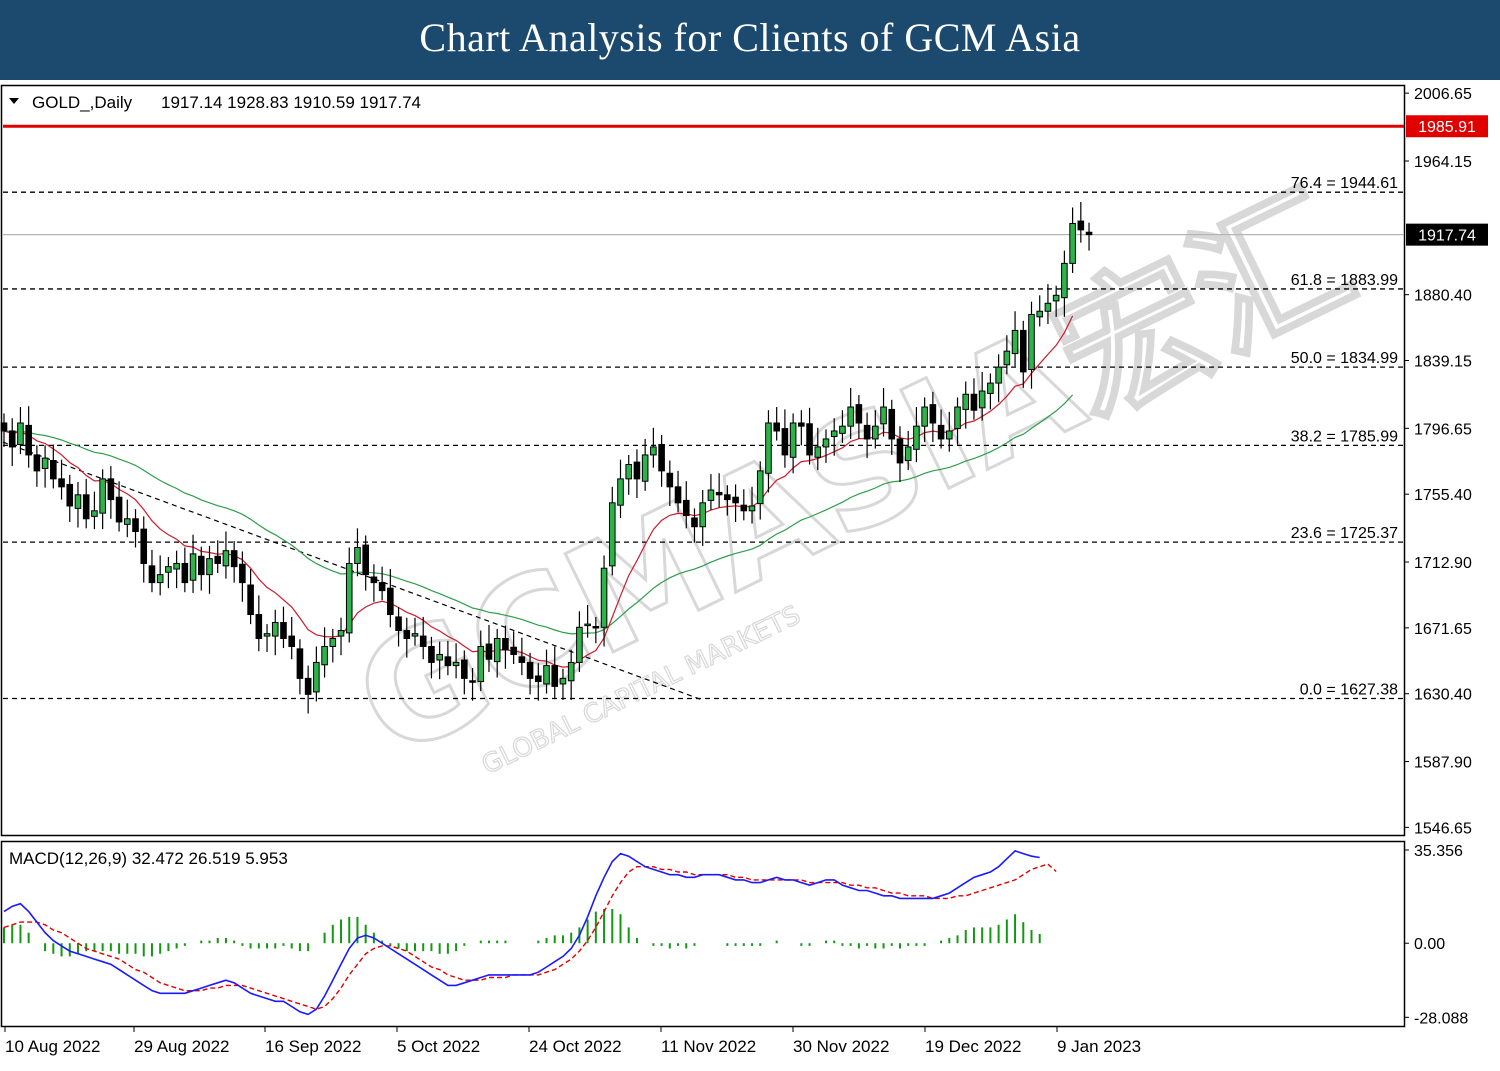 This screenshot has height=1071, width=1500. I want to click on header-banner: Chart Analysis for Clients of GCM Asia, so click(750, 40).